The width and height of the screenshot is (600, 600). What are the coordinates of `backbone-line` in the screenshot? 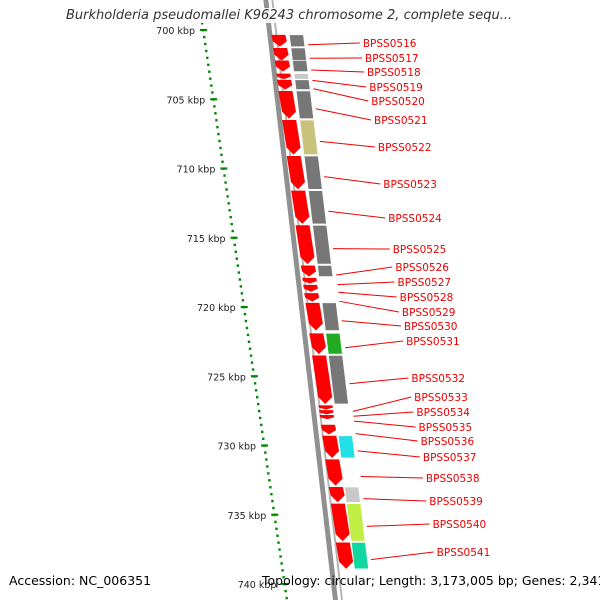 It's located at (300, 300).